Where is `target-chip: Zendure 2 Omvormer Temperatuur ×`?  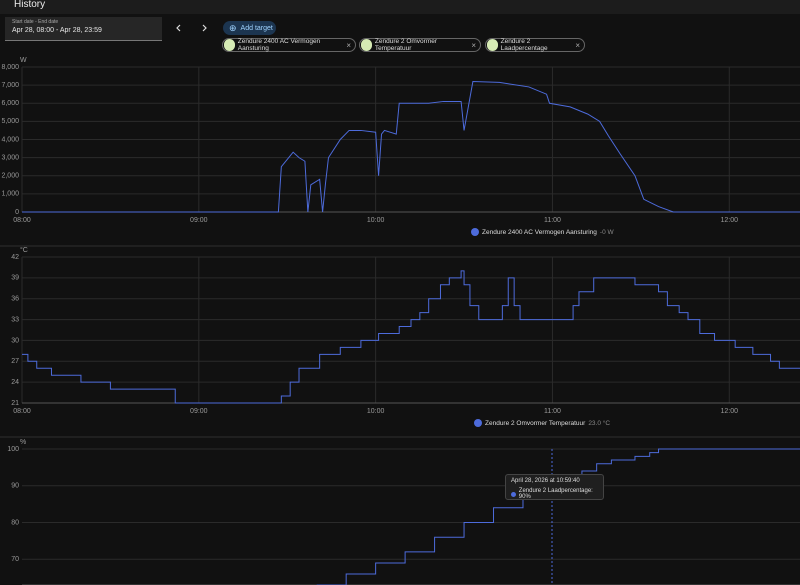 target-chip: Zendure 2 Omvormer Temperatuur × is located at coordinates (420, 45).